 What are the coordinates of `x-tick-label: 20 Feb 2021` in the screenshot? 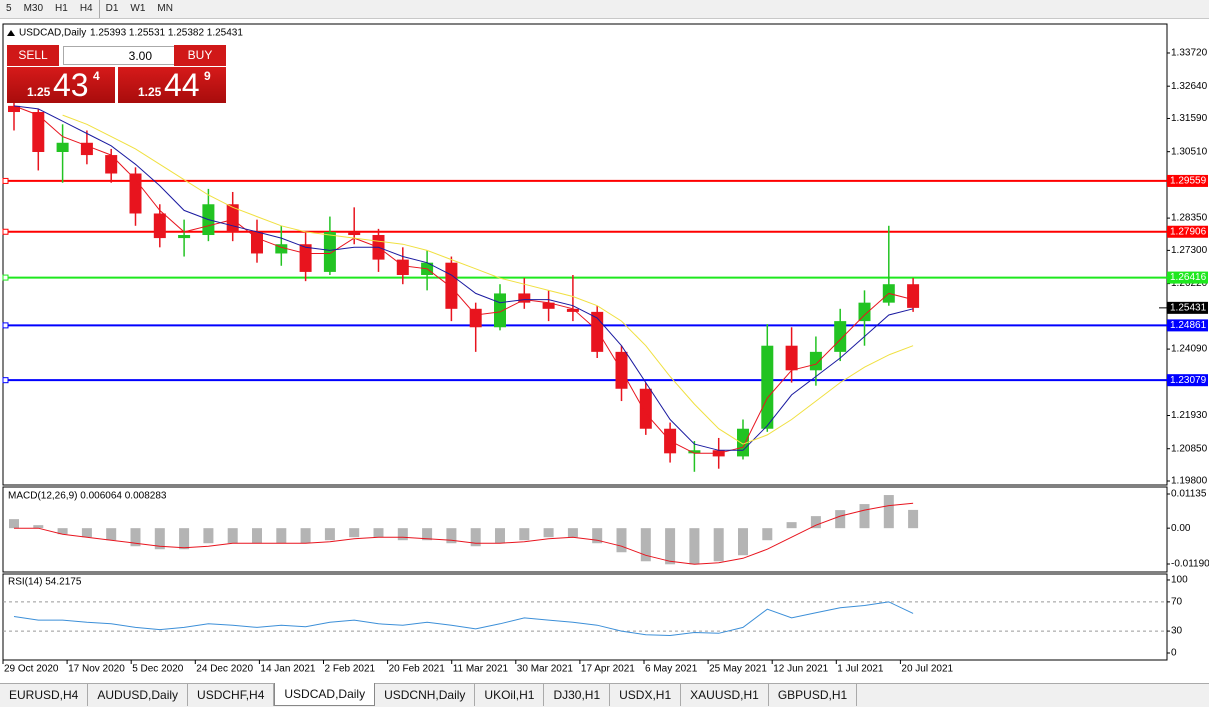 It's located at (417, 669).